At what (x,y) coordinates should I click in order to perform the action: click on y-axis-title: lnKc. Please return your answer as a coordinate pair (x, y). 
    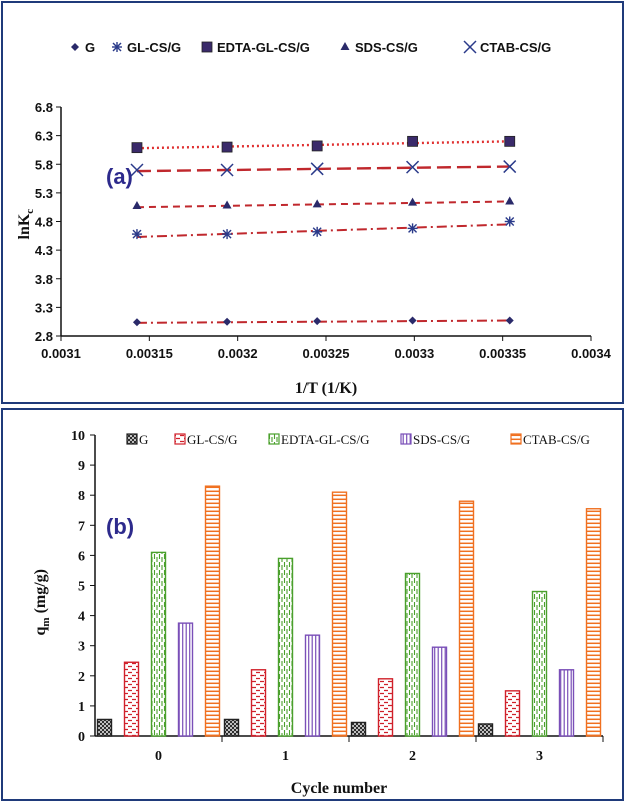
    Looking at the image, I should click on (26, 224).